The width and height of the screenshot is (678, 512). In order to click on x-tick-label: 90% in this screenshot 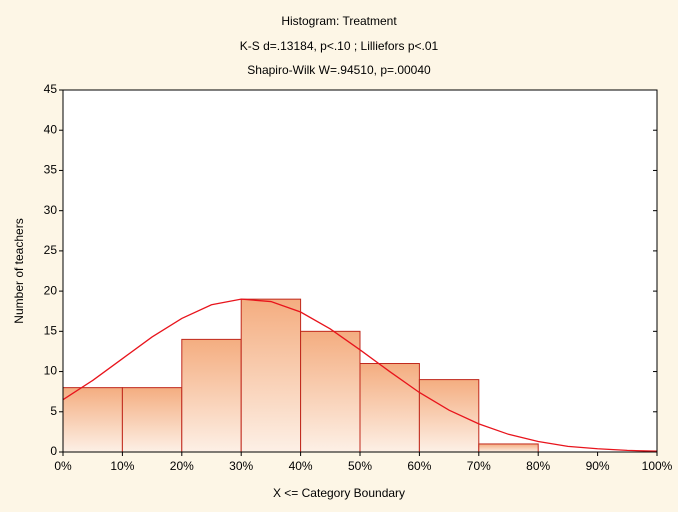, I will do `click(598, 466)`.